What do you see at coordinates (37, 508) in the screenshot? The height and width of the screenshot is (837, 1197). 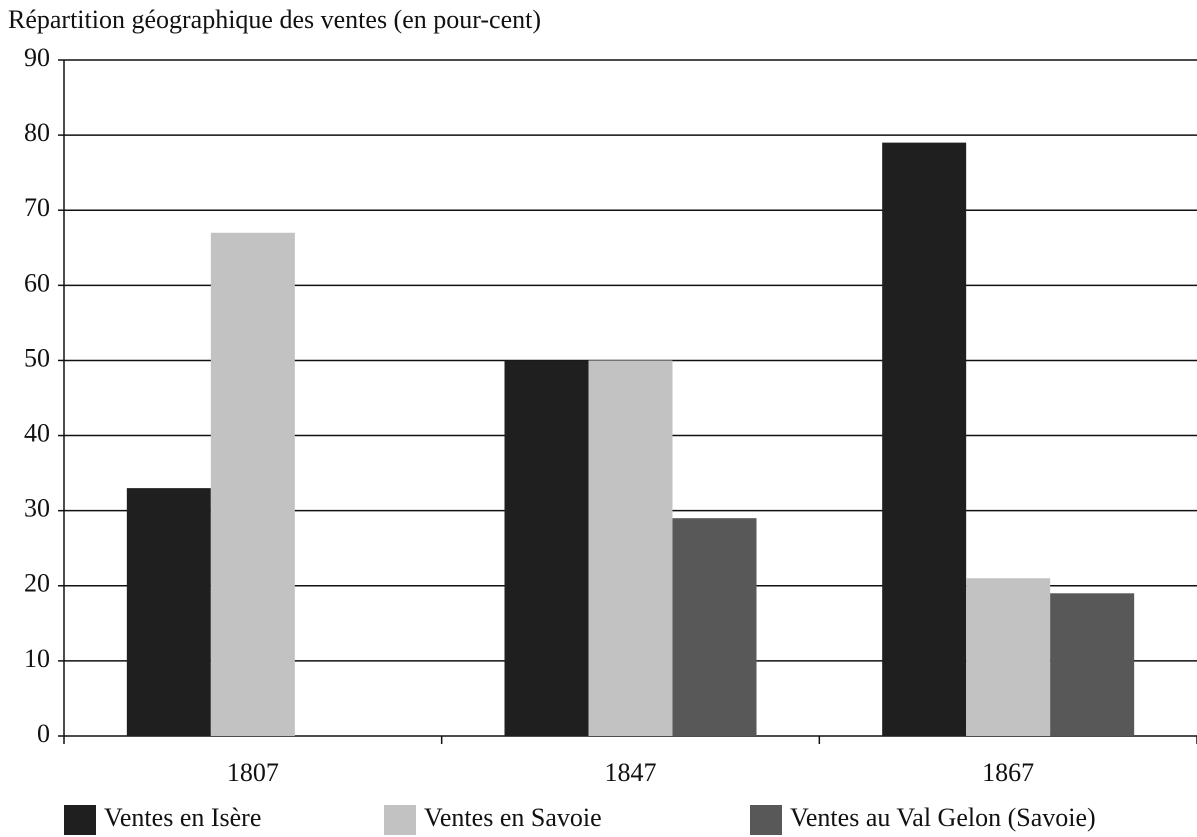 I see `y-tick-label: 30` at bounding box center [37, 508].